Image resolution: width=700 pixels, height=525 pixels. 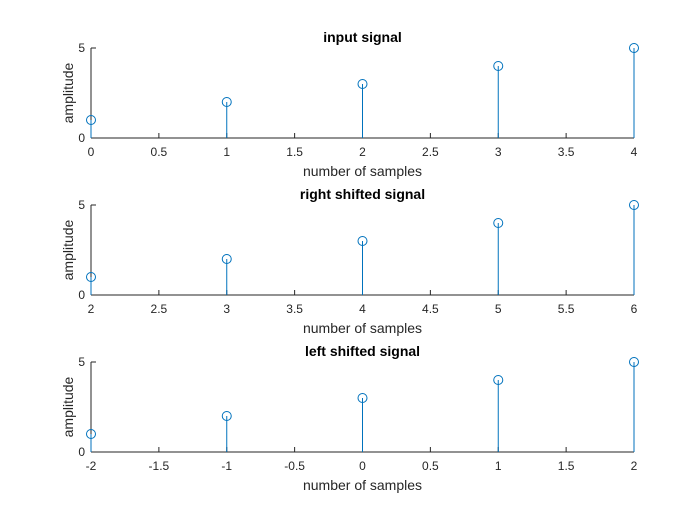 What do you see at coordinates (362, 351) in the screenshot?
I see `subplot-title: left shifted signal` at bounding box center [362, 351].